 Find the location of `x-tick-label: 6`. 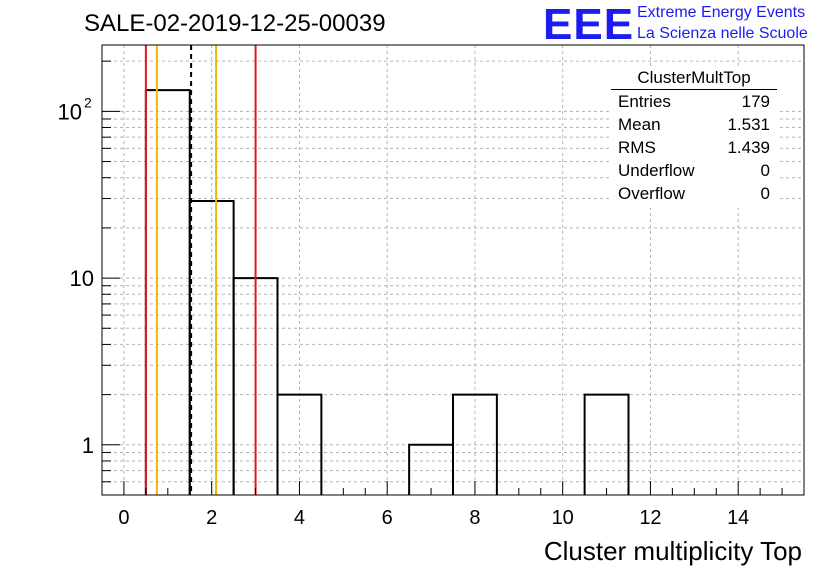

x-tick-label: 6 is located at coordinates (387, 518).